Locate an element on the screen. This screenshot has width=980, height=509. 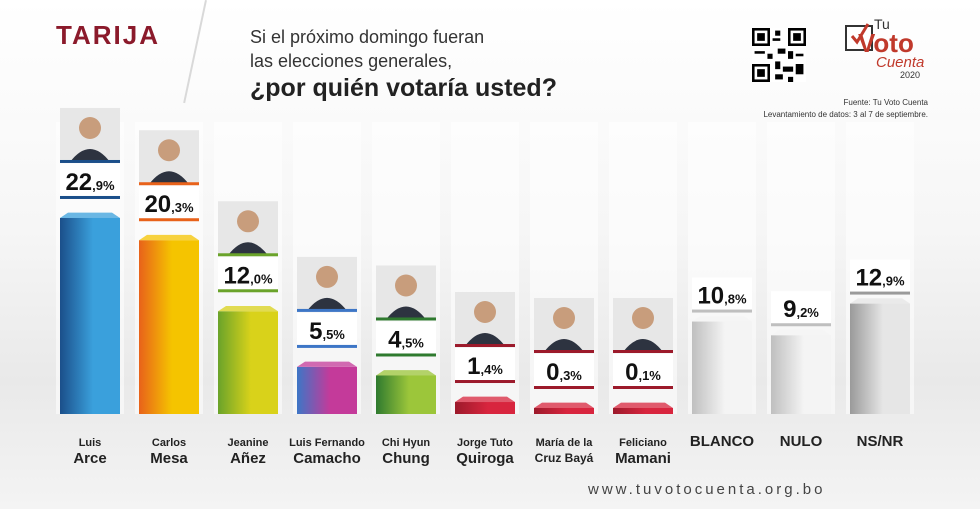
value-label-3: 5,5% is located at coordinates (327, 331).